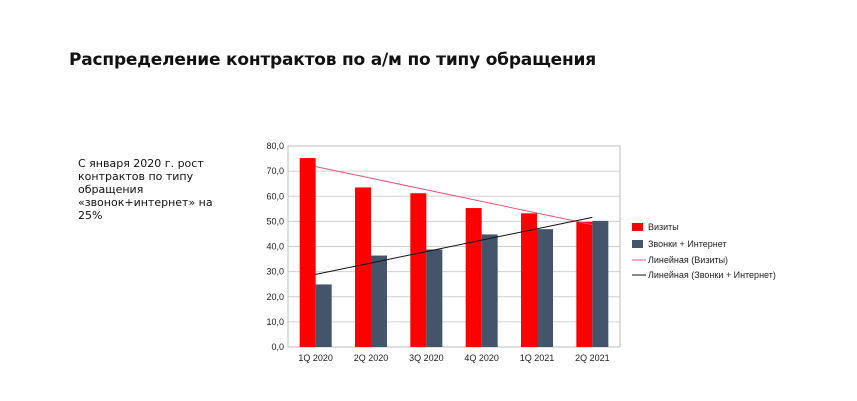  I want to click on y-tick-label: 0,0, so click(277, 347).